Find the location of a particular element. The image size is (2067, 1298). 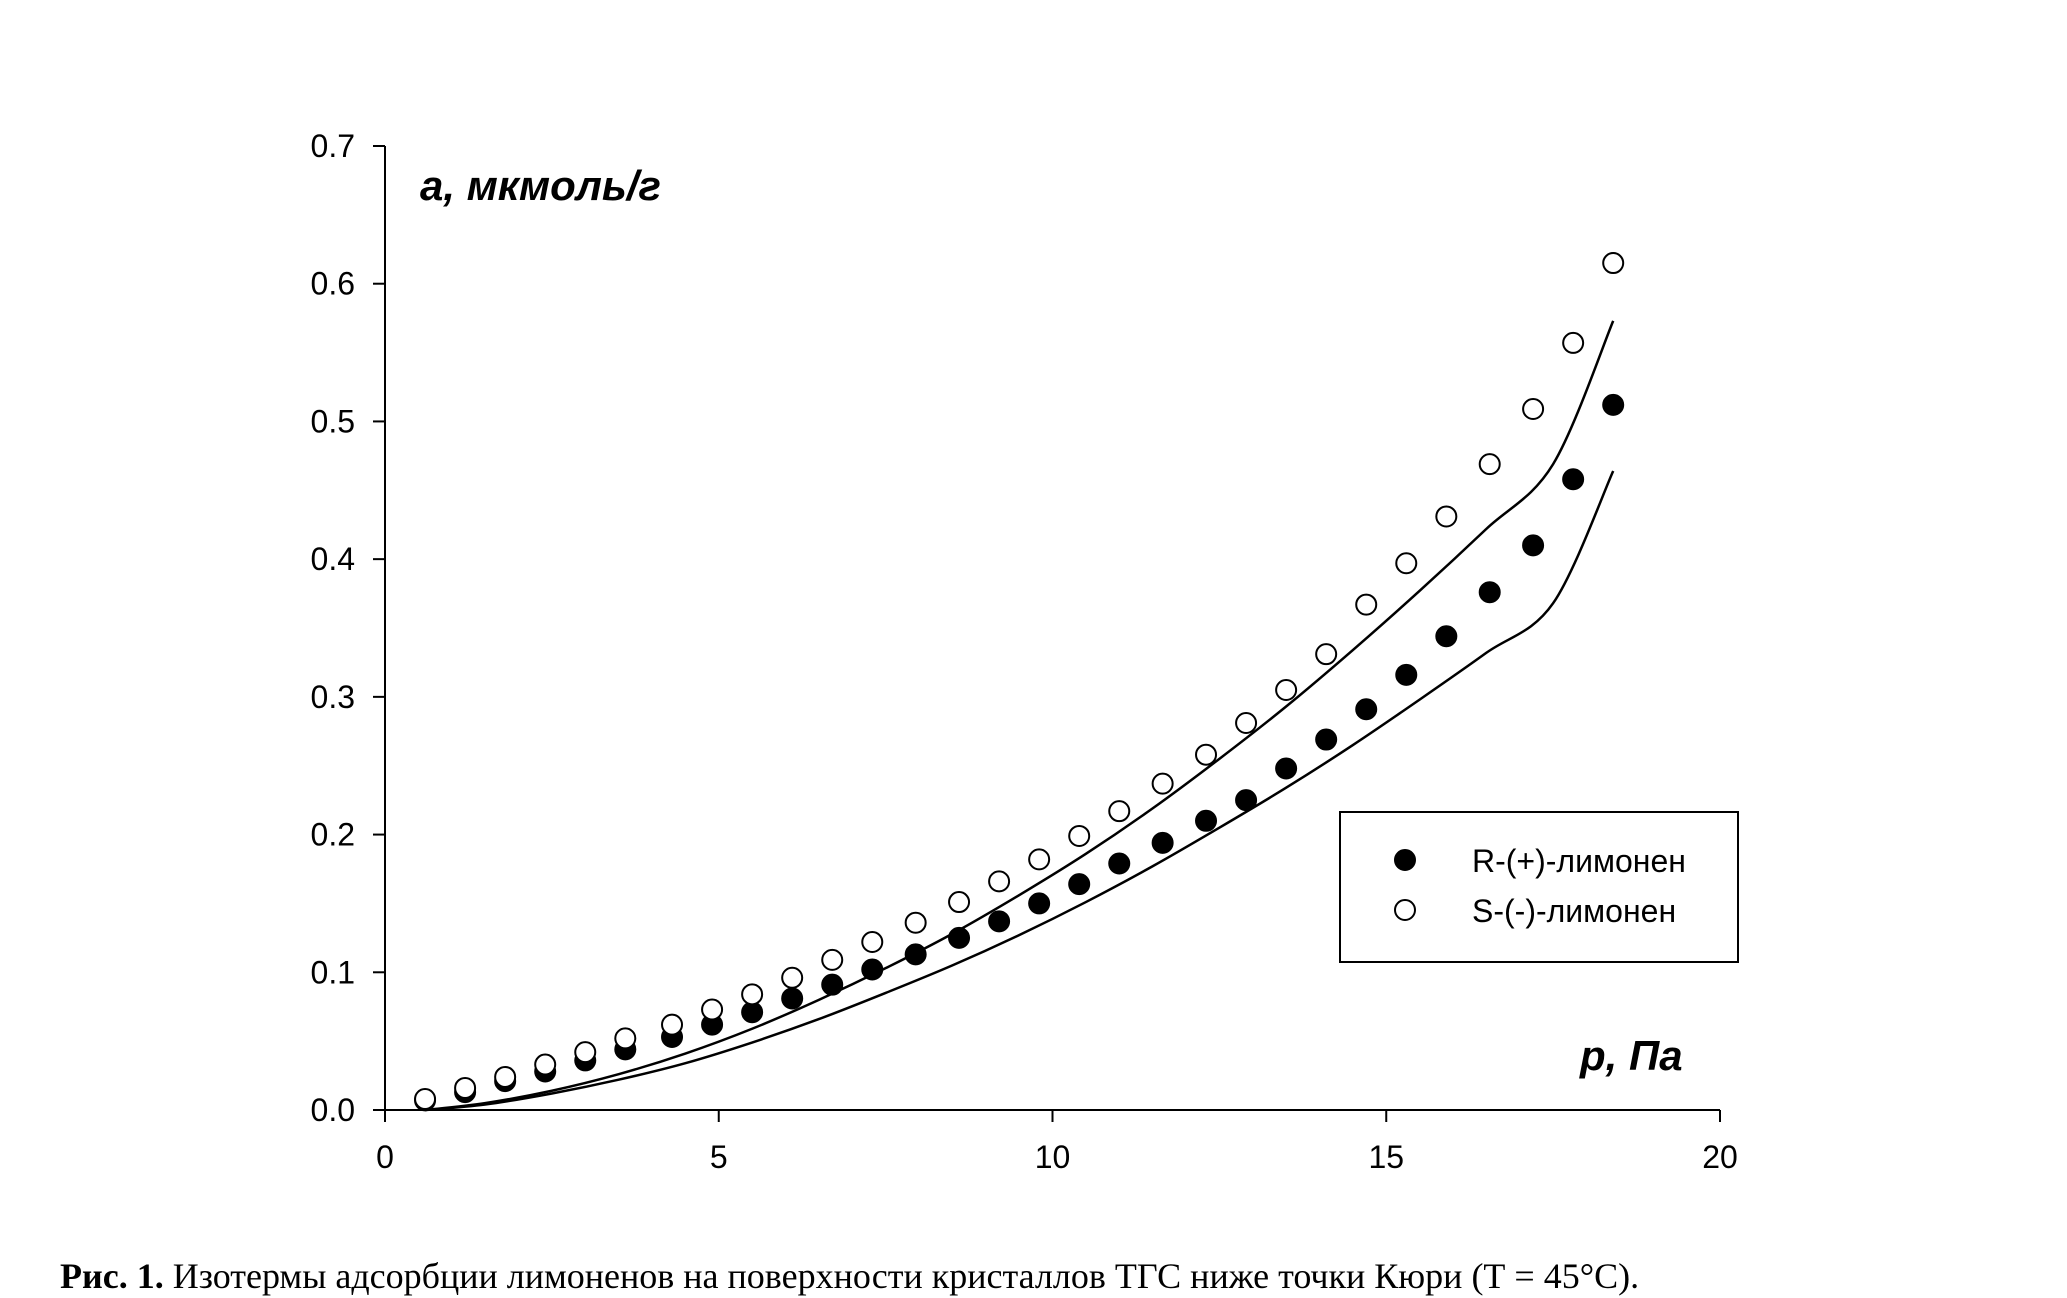

legend-label-s: S-(-)-лимонен is located at coordinates (1574, 911).